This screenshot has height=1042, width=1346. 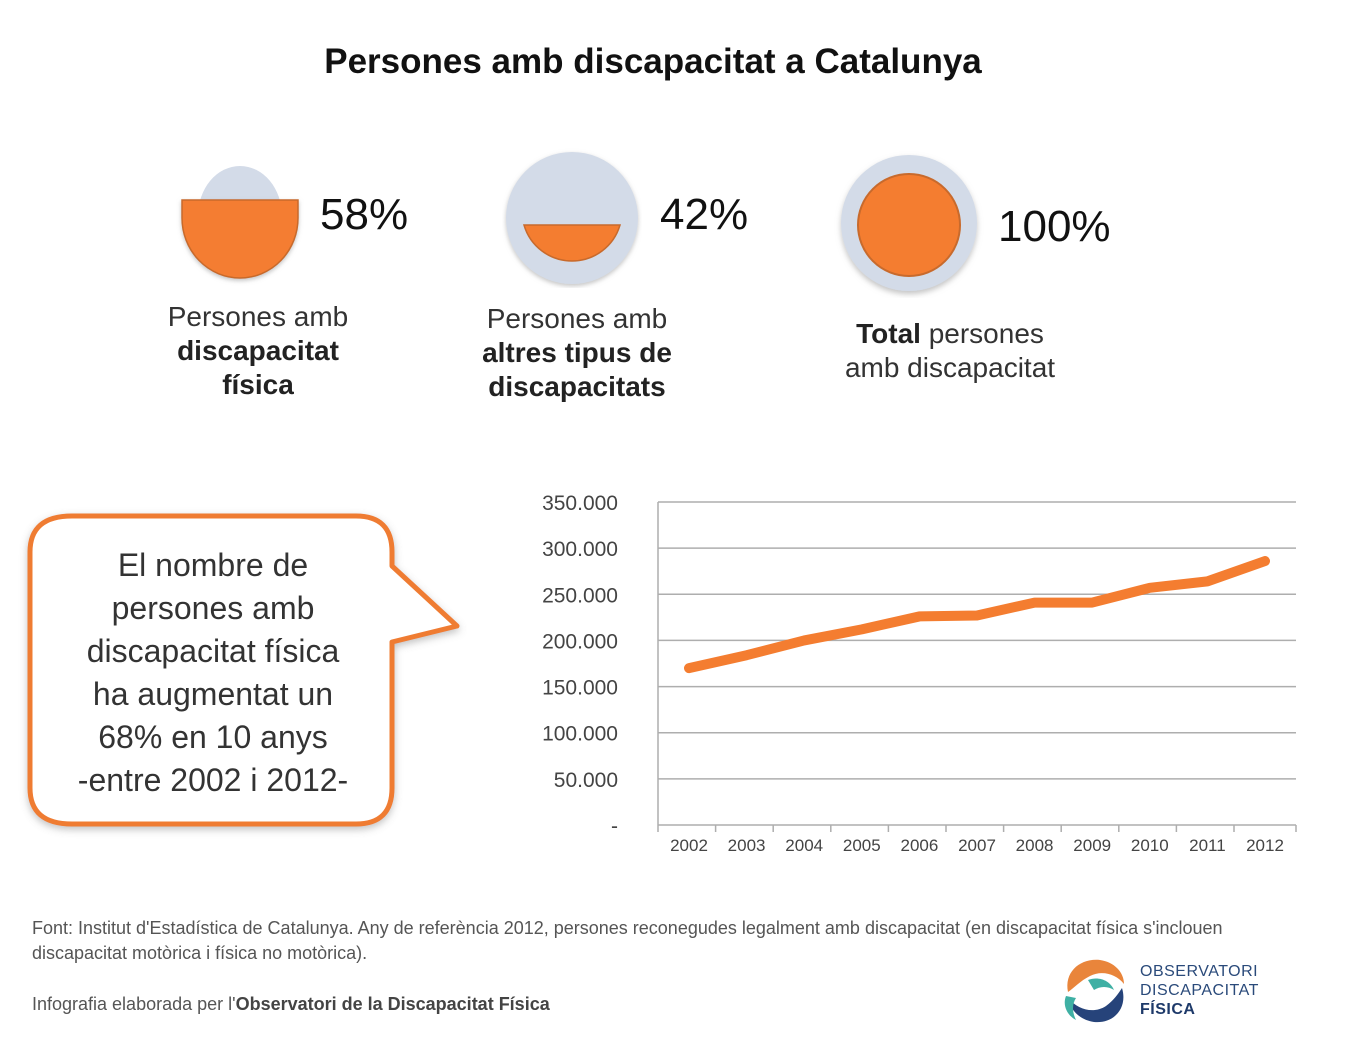 I want to click on gauge-total-caption: Total persones amb discapacitat, so click(x=950, y=351).